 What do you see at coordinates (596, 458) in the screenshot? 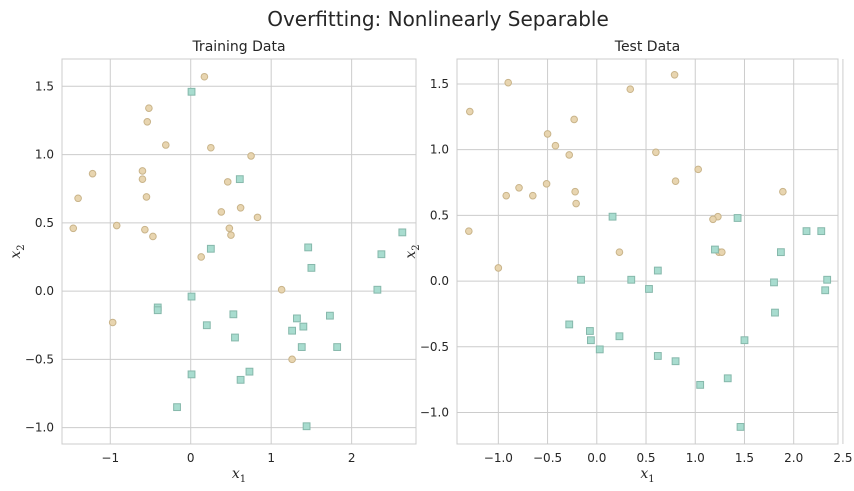
I see `test-x-tick-label: 0.0` at bounding box center [596, 458].